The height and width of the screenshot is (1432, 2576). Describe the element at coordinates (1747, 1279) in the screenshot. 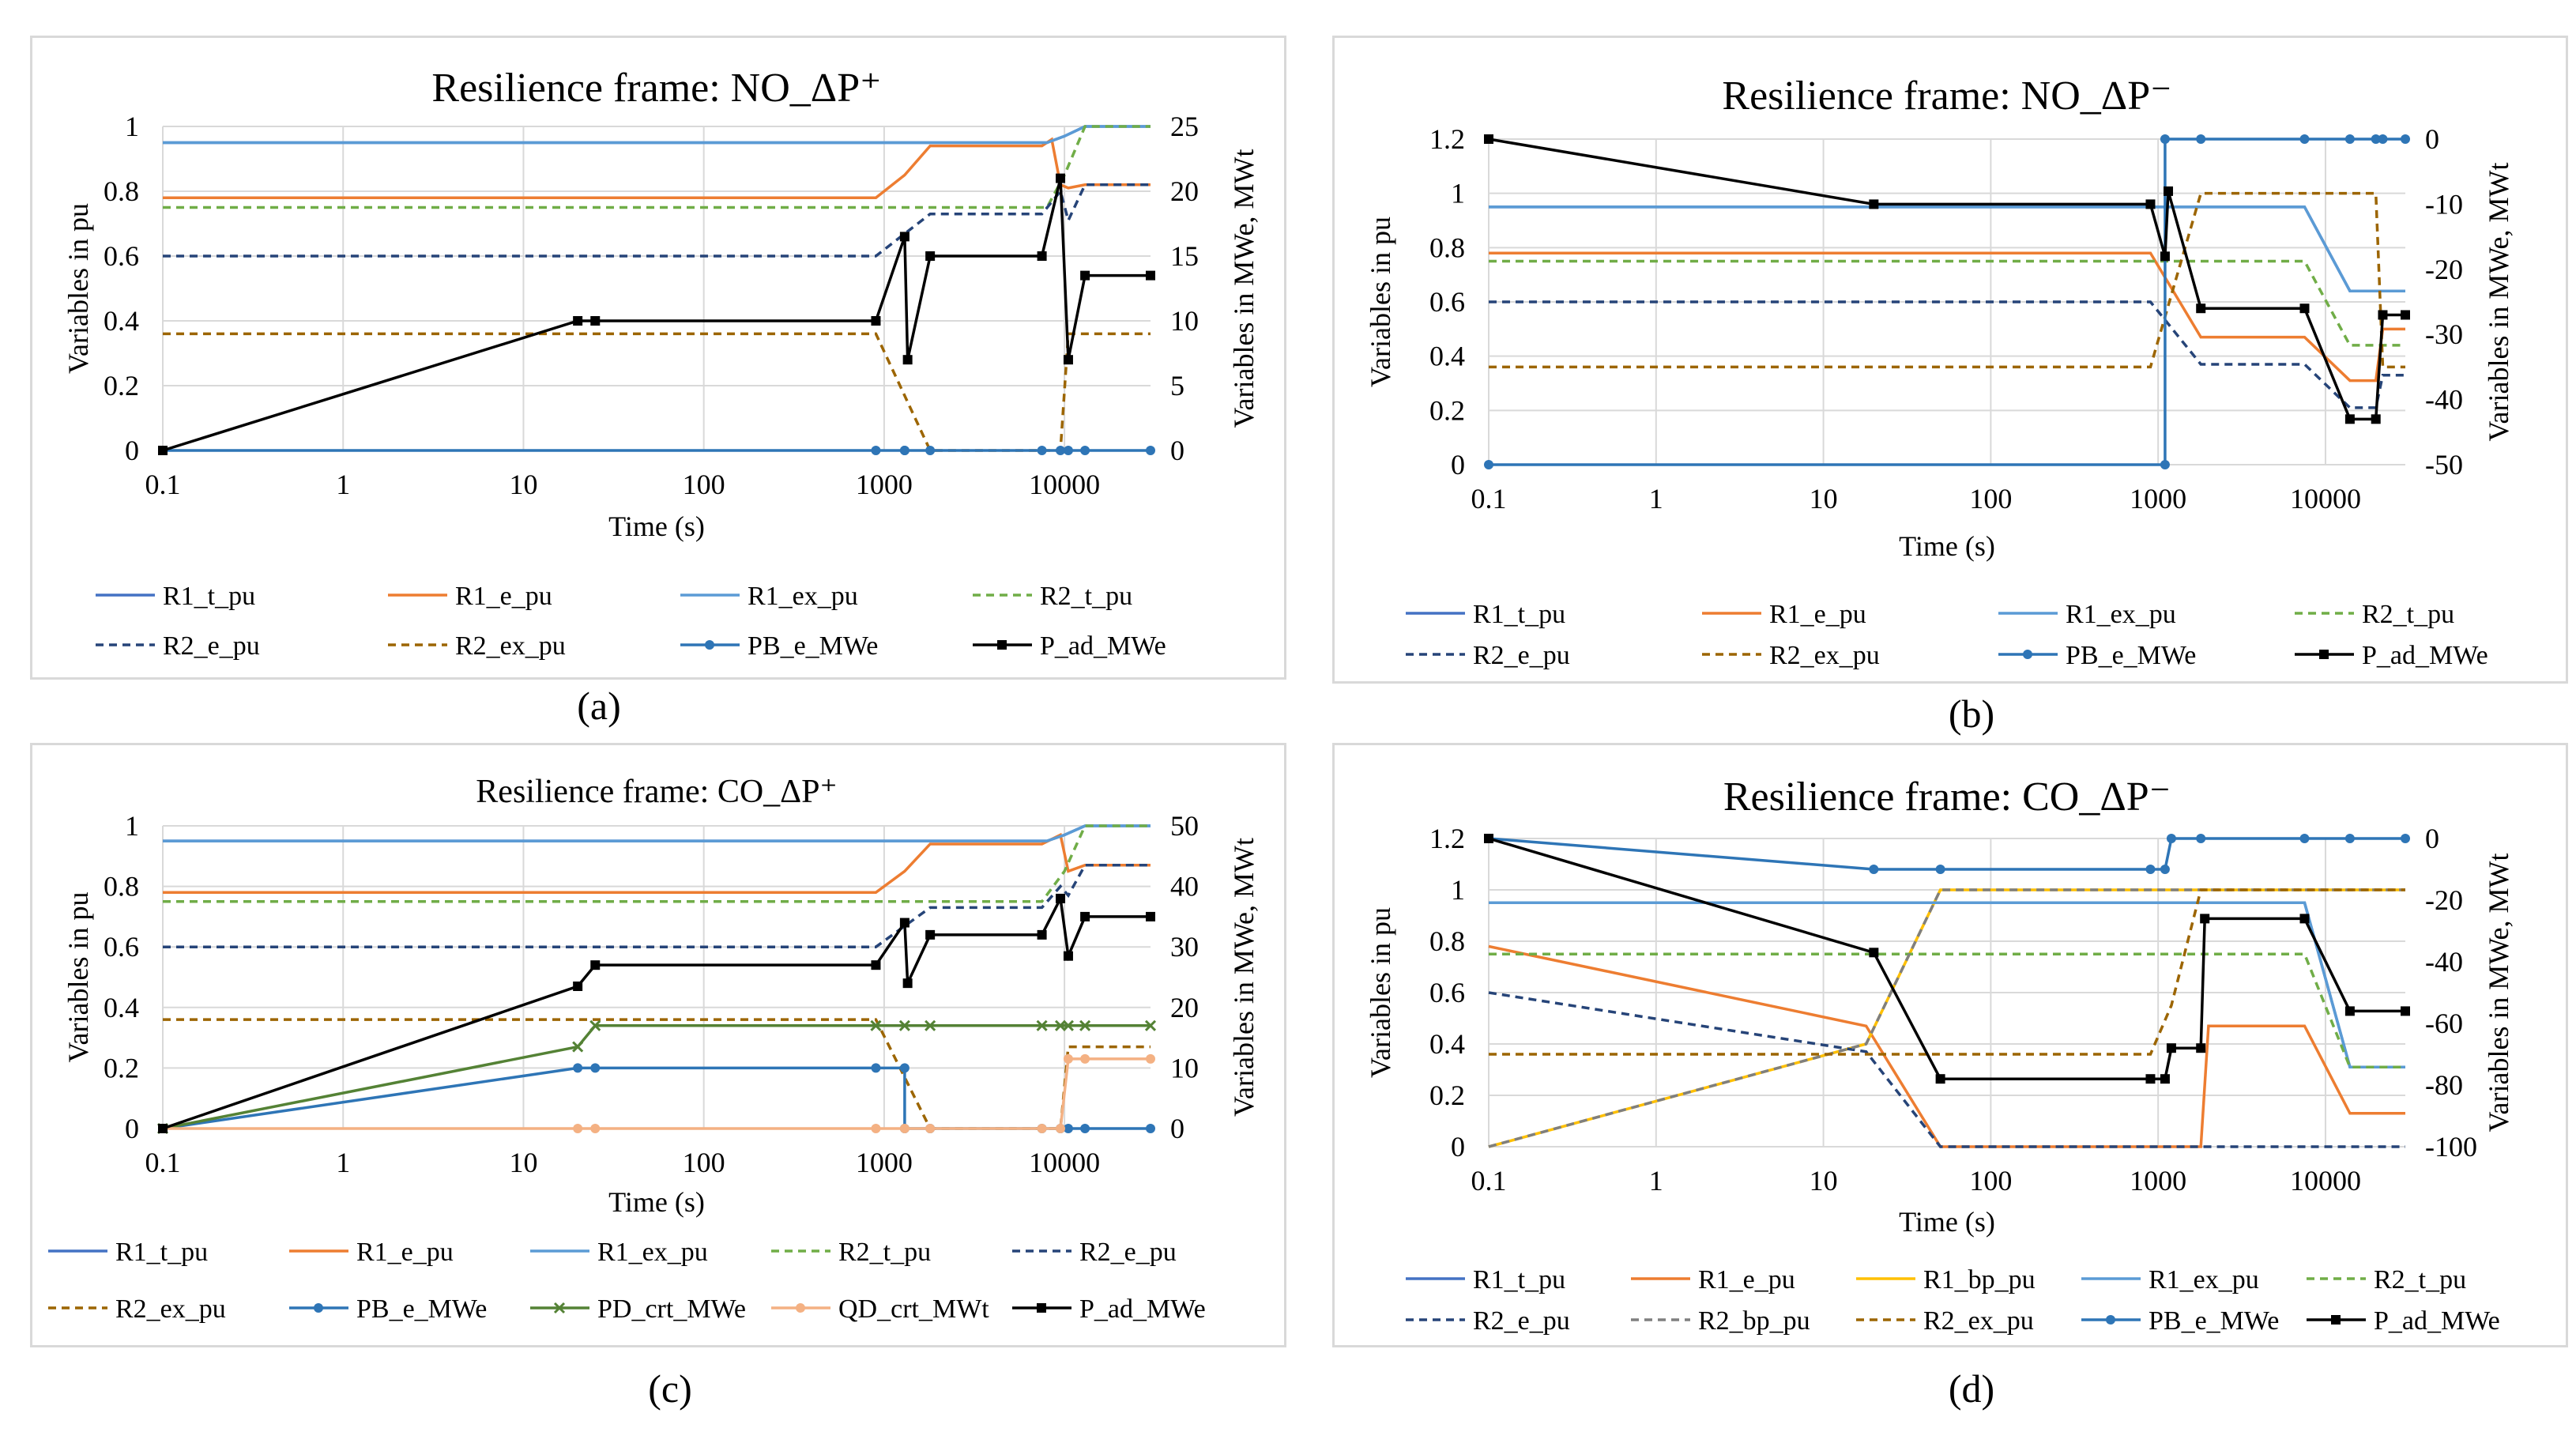

I see `legend-label: R1_e_pu` at that location.